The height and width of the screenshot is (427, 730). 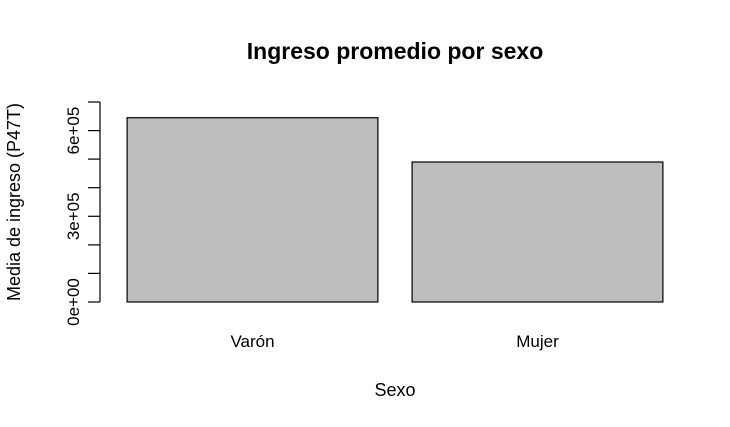 What do you see at coordinates (394, 341) in the screenshot?
I see `x-tick-labels: Varón Mujer` at bounding box center [394, 341].